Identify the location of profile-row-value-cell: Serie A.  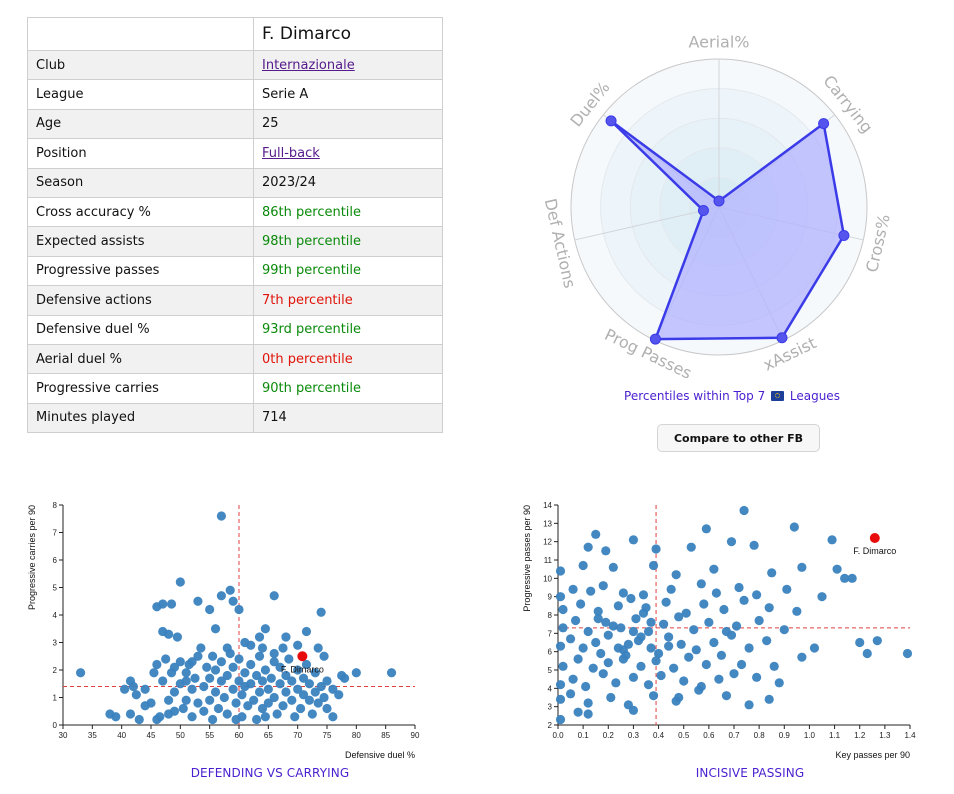
(348, 94).